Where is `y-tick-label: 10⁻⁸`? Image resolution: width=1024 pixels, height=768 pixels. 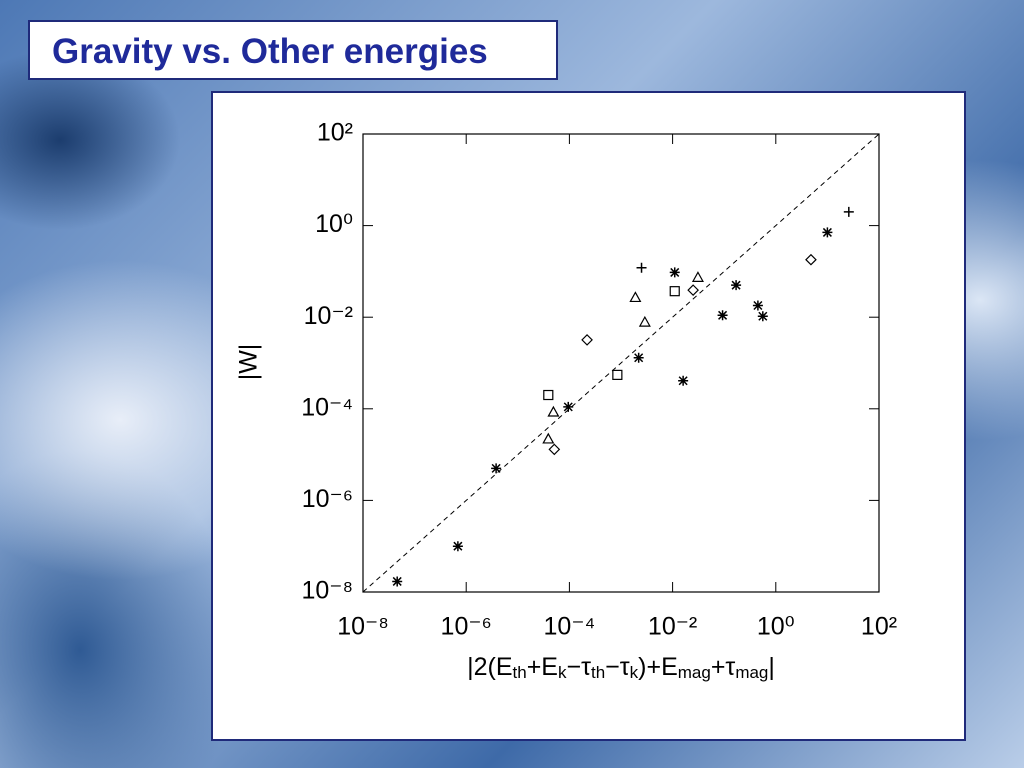
y-tick-label: 10⁻⁸ is located at coordinates (327, 591).